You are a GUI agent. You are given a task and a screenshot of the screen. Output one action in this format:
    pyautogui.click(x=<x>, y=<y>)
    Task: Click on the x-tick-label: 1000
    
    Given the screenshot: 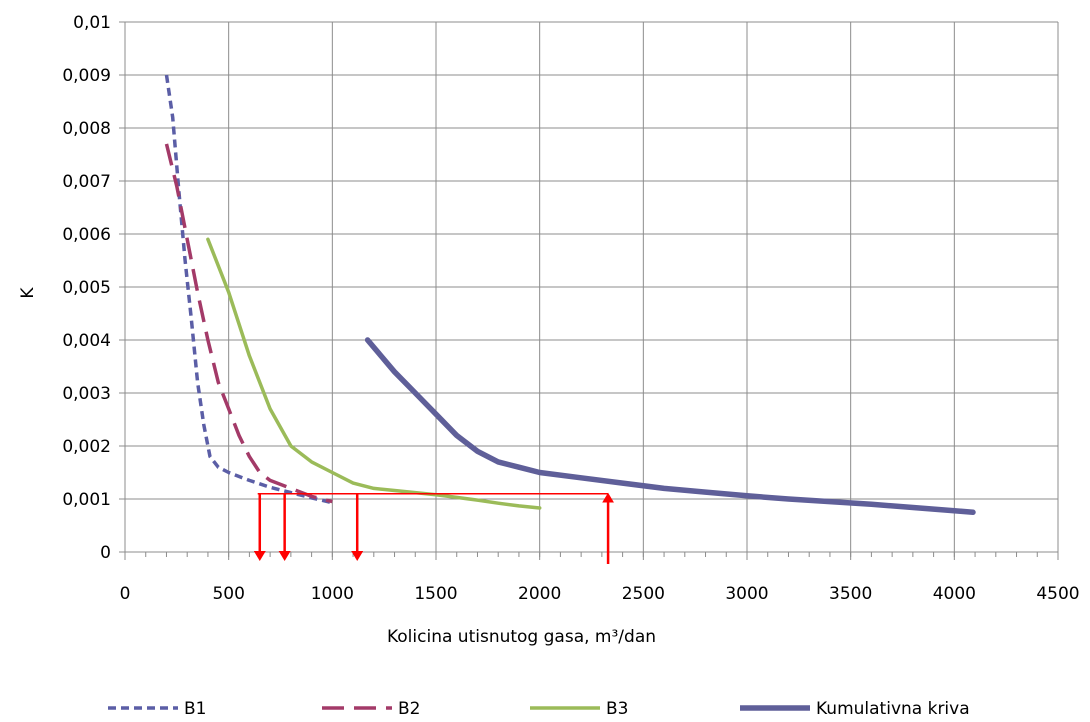 What is the action you would take?
    pyautogui.click(x=332, y=594)
    